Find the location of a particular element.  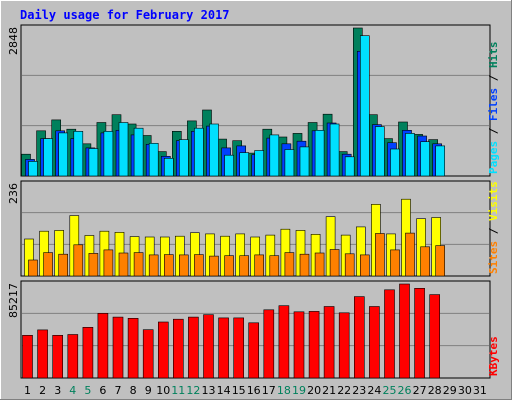

x-tick-label: 4 is located at coordinates (72, 390).